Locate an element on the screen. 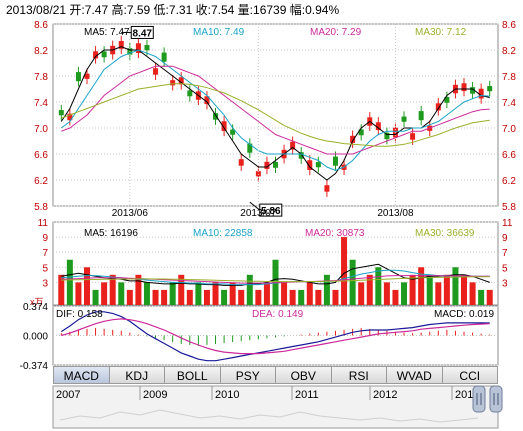  price-ytick-left: 6.2 is located at coordinates (41, 181).